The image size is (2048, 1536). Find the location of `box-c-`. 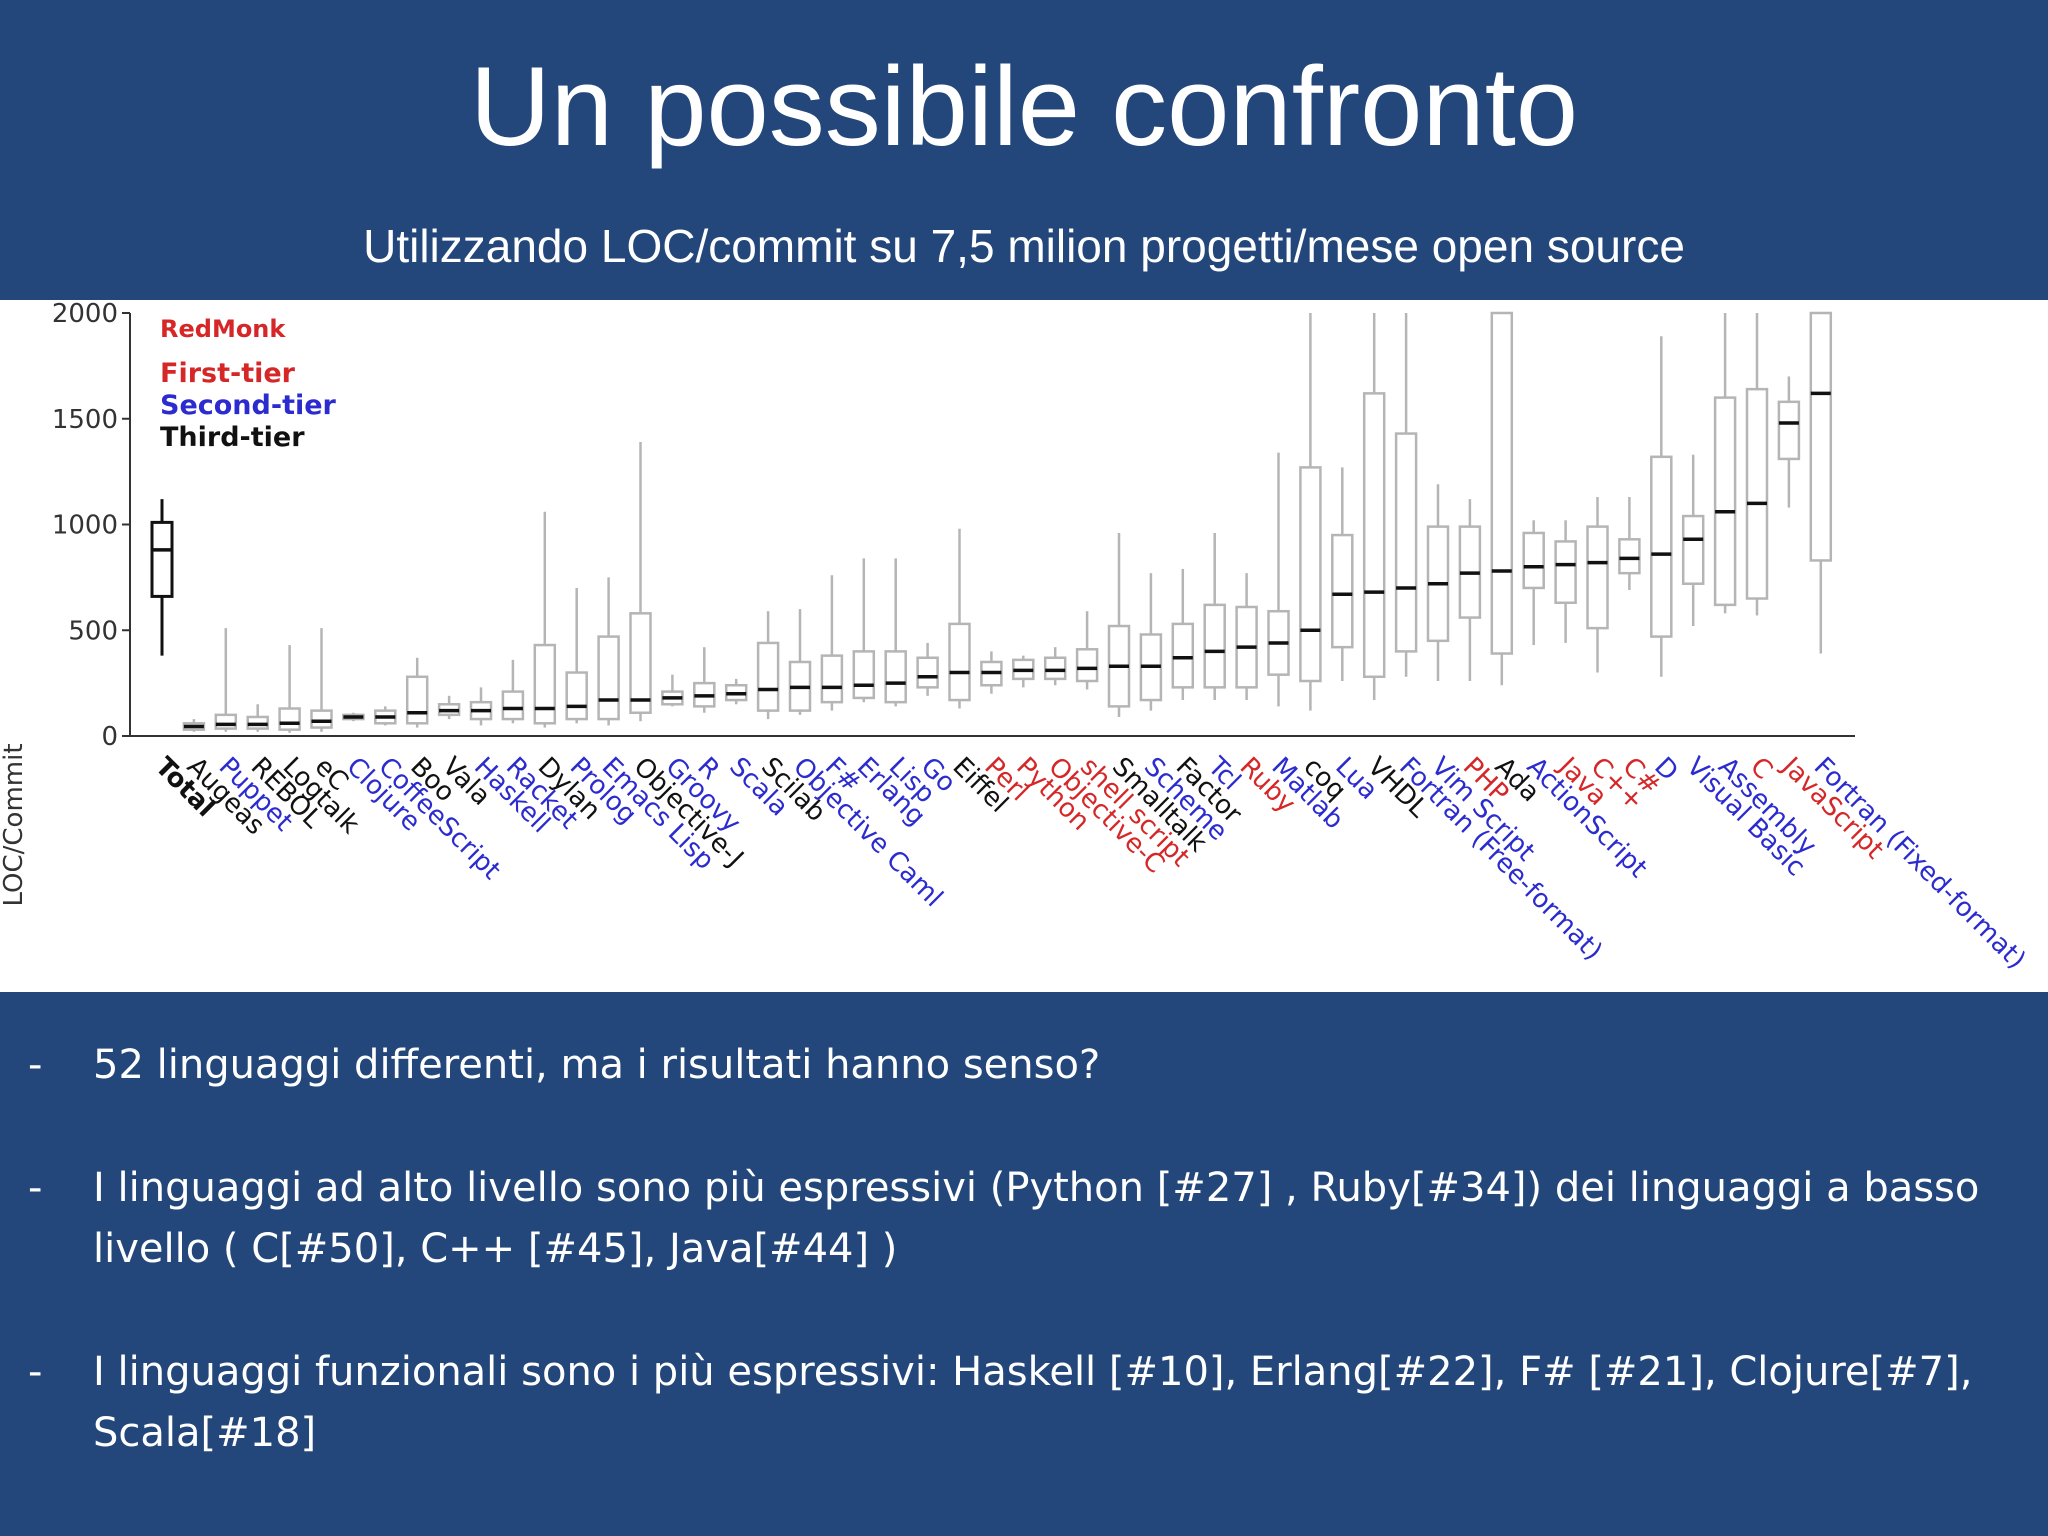

box-c- is located at coordinates (1597, 585).